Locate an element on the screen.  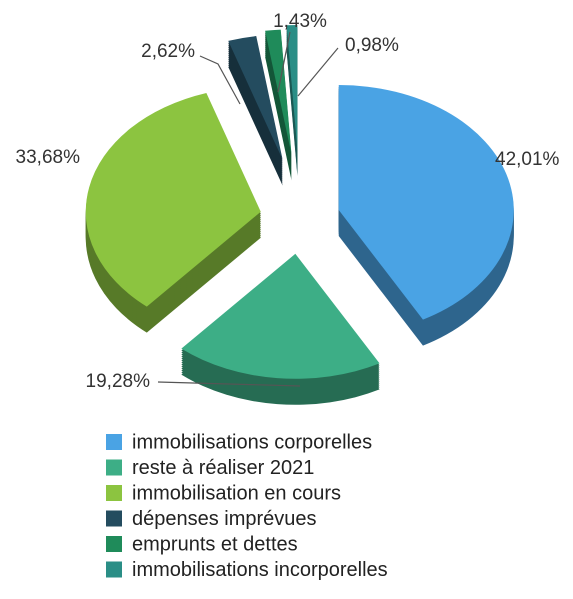
data-label: 42,01% is located at coordinates (527, 159).